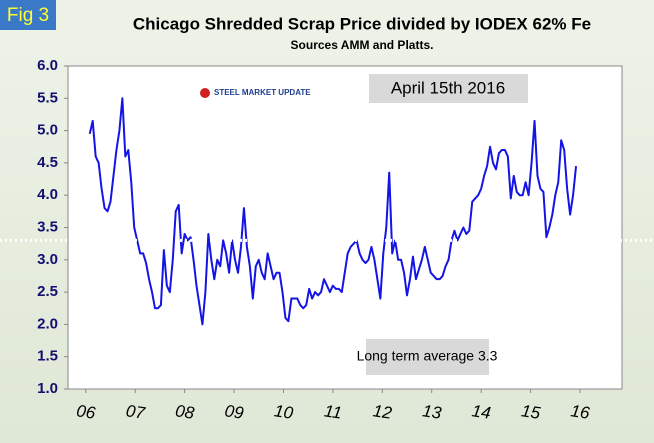 The width and height of the screenshot is (654, 443). What do you see at coordinates (47, 65) in the screenshot?
I see `y-tick-label: 6.0` at bounding box center [47, 65].